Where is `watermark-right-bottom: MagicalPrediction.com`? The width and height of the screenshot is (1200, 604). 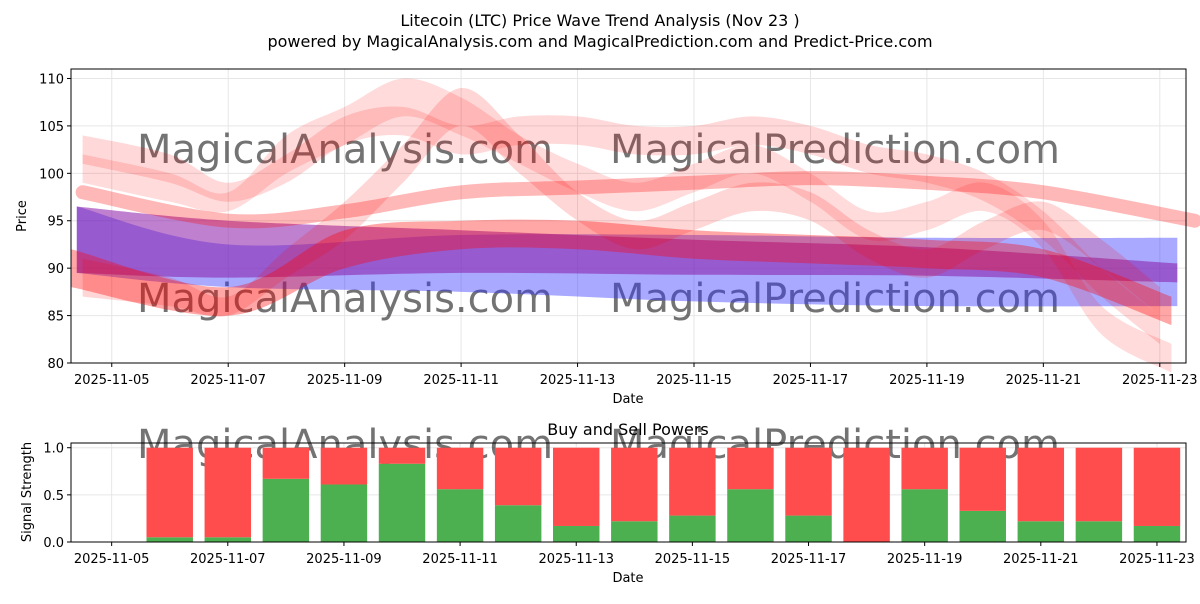 watermark-right-bottom: MagicalPrediction.com is located at coordinates (835, 299).